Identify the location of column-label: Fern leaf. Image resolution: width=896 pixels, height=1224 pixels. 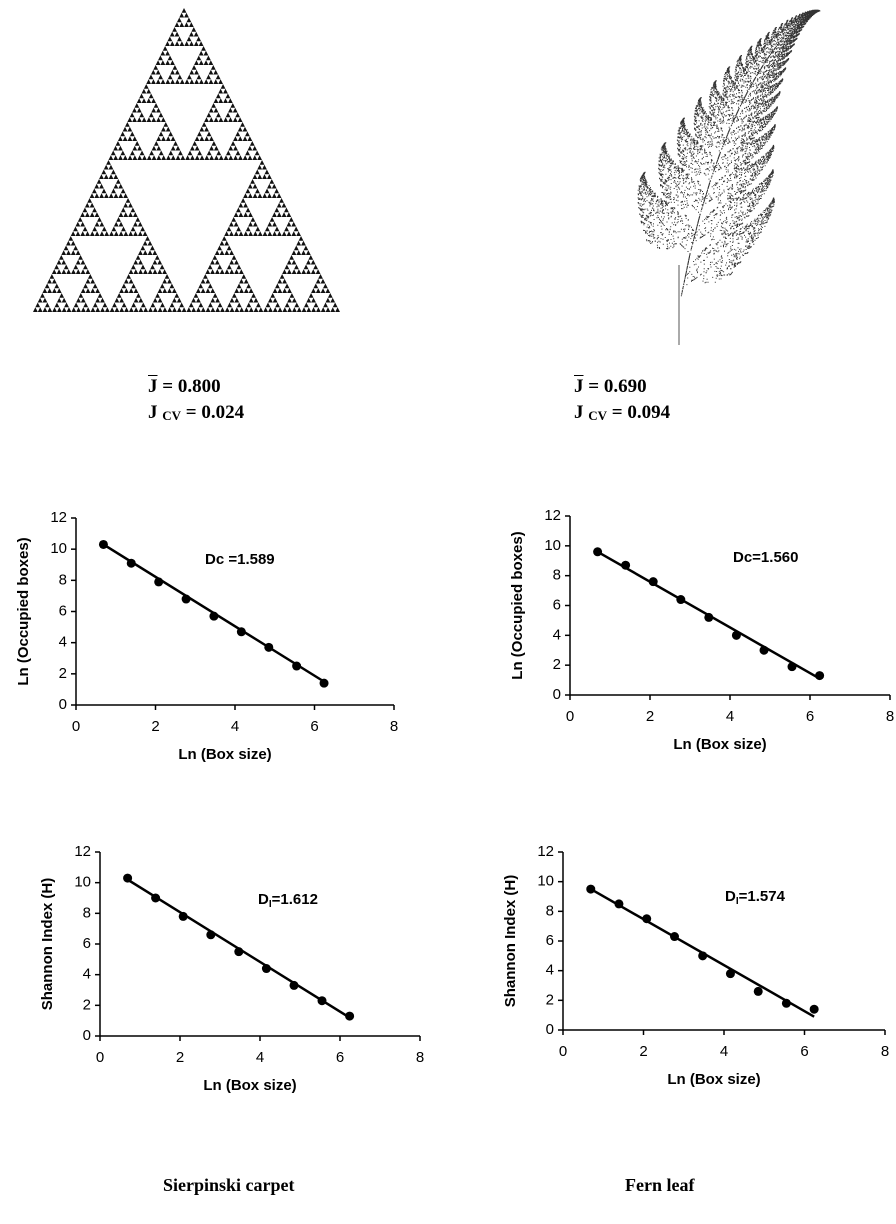
(660, 1185).